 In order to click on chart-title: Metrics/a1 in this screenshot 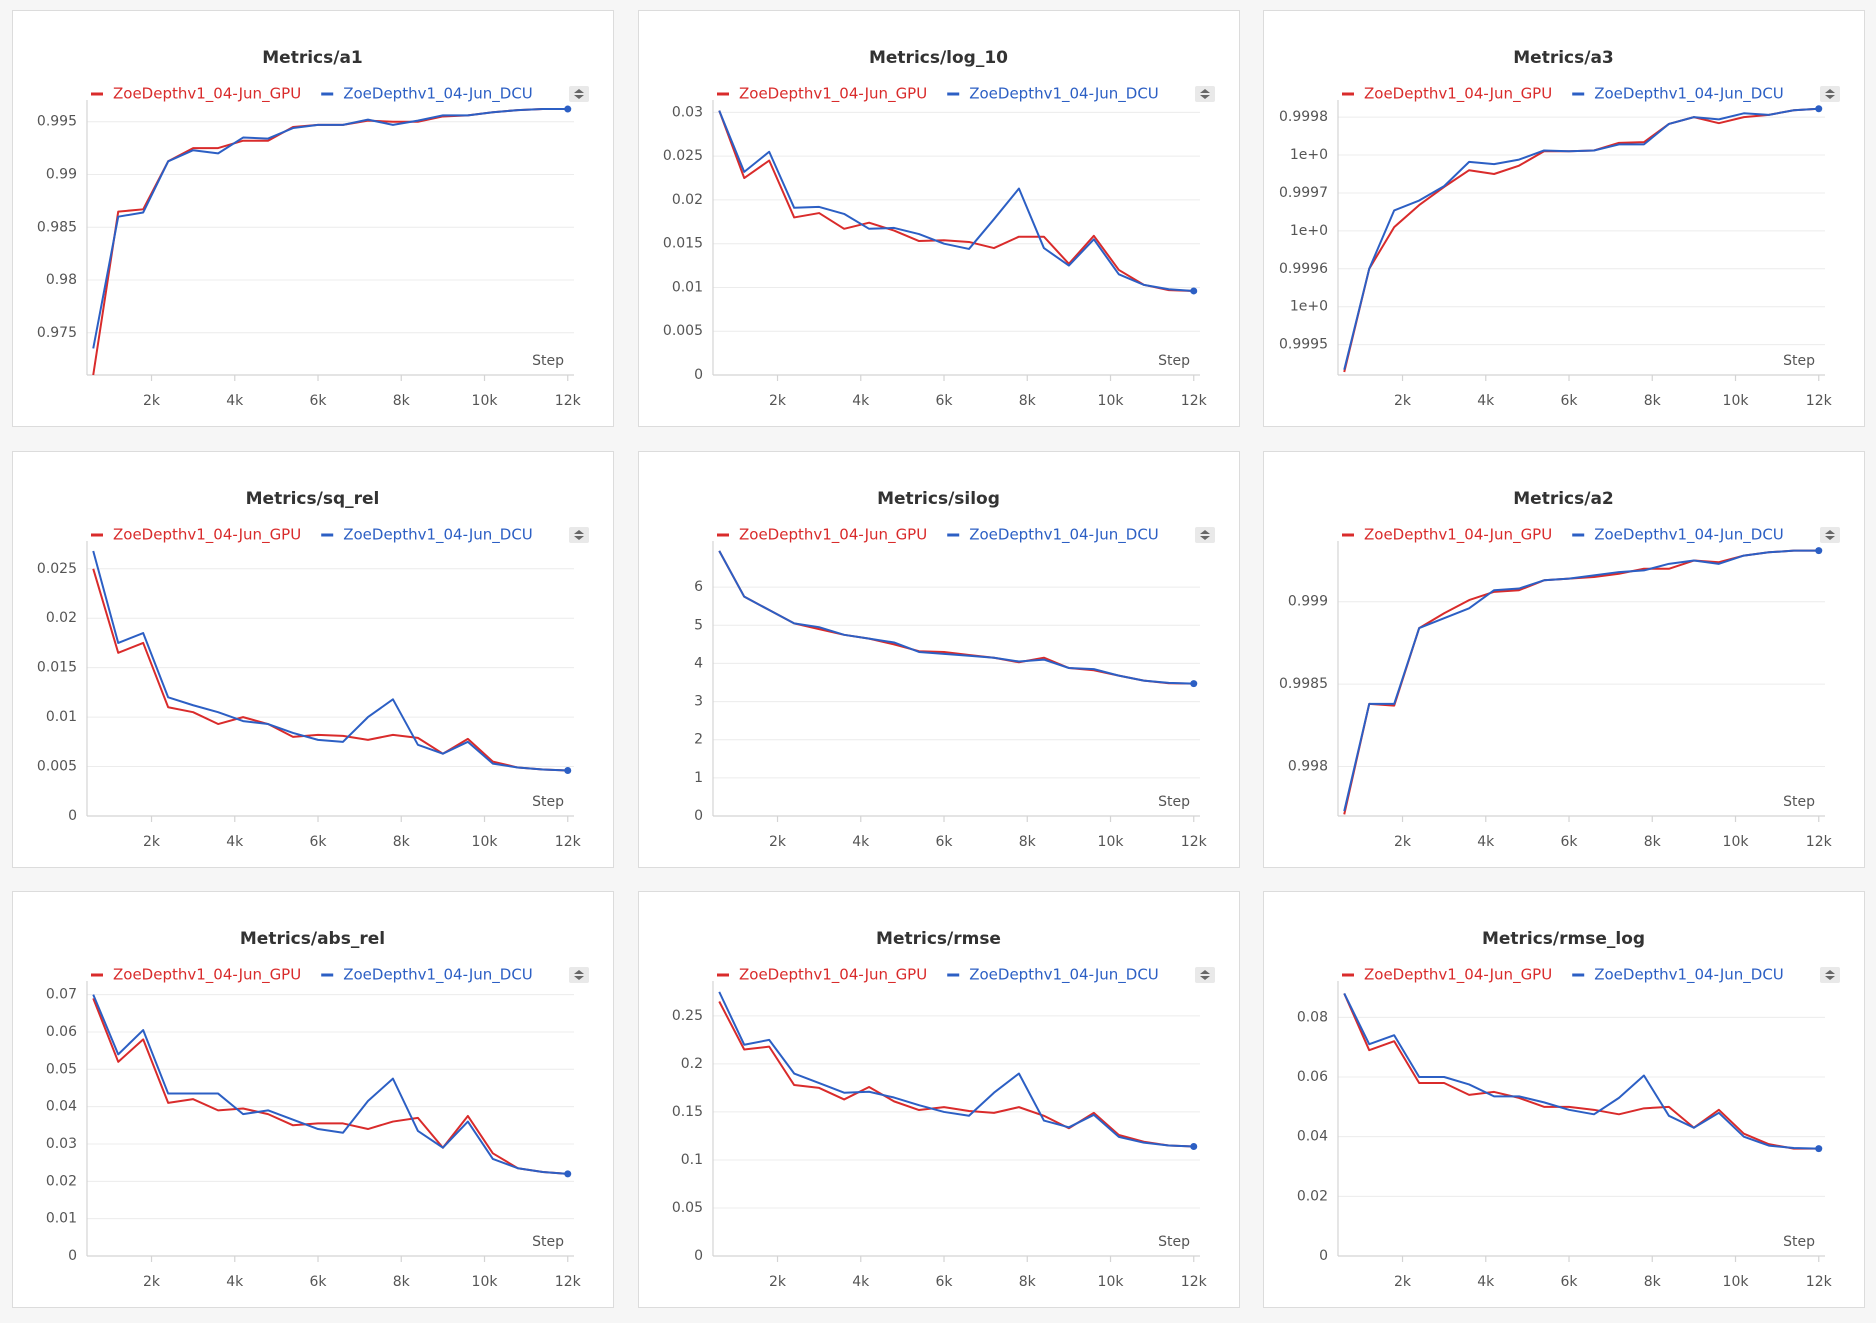, I will do `click(312, 58)`.